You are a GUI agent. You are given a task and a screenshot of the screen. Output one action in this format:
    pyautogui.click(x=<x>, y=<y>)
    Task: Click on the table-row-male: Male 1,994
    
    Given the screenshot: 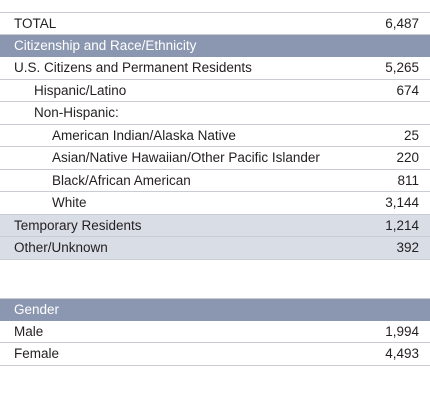 What is the action you would take?
    pyautogui.click(x=215, y=332)
    